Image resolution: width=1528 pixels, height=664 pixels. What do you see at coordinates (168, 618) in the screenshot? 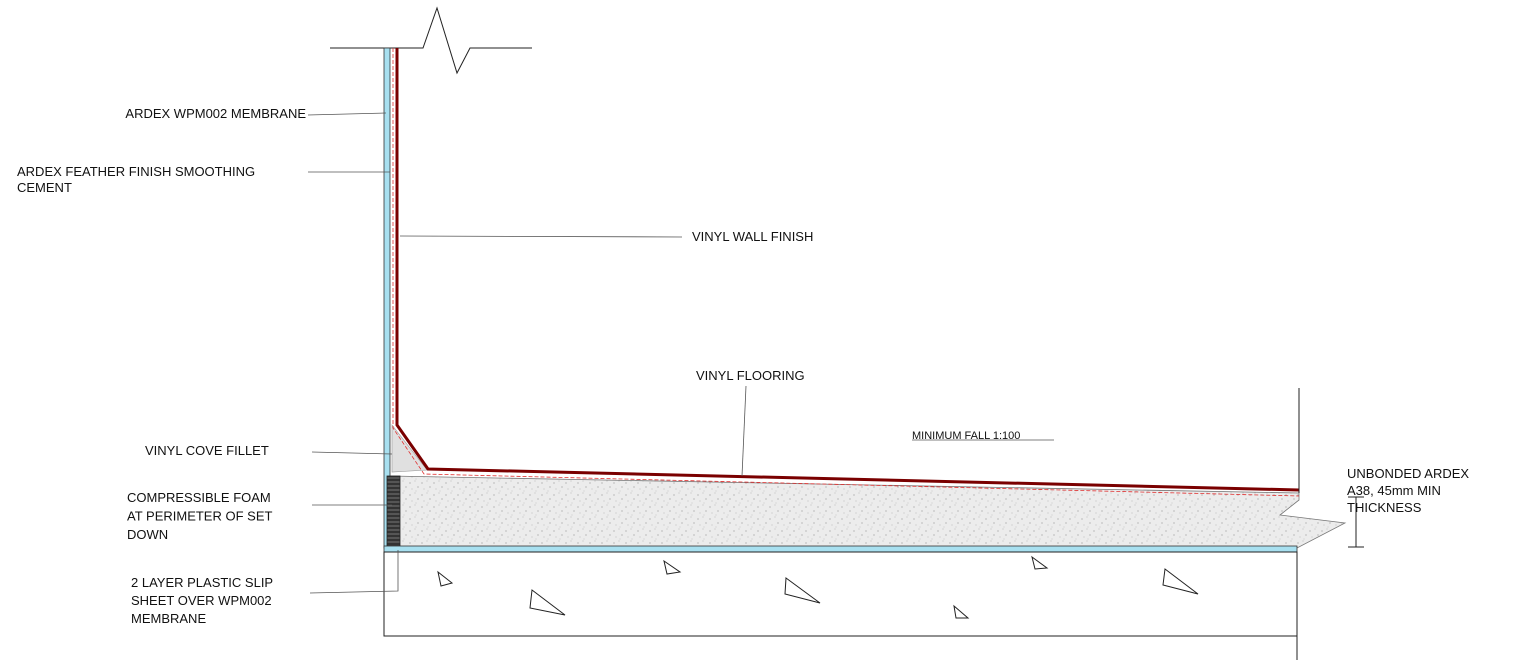
I see `label-line: MEMBRANE` at bounding box center [168, 618].